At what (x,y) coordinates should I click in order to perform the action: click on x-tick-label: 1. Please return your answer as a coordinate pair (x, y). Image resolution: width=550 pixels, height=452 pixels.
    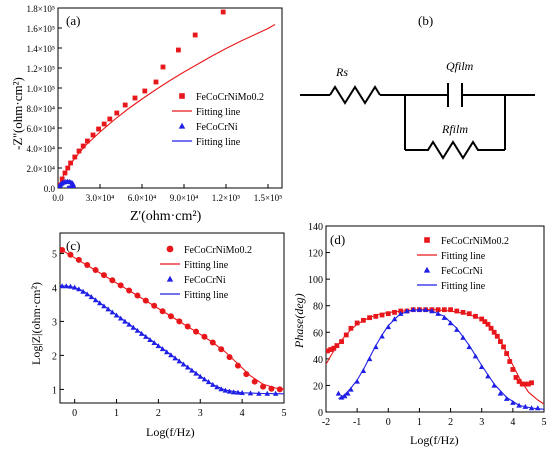
    Looking at the image, I should click on (419, 422).